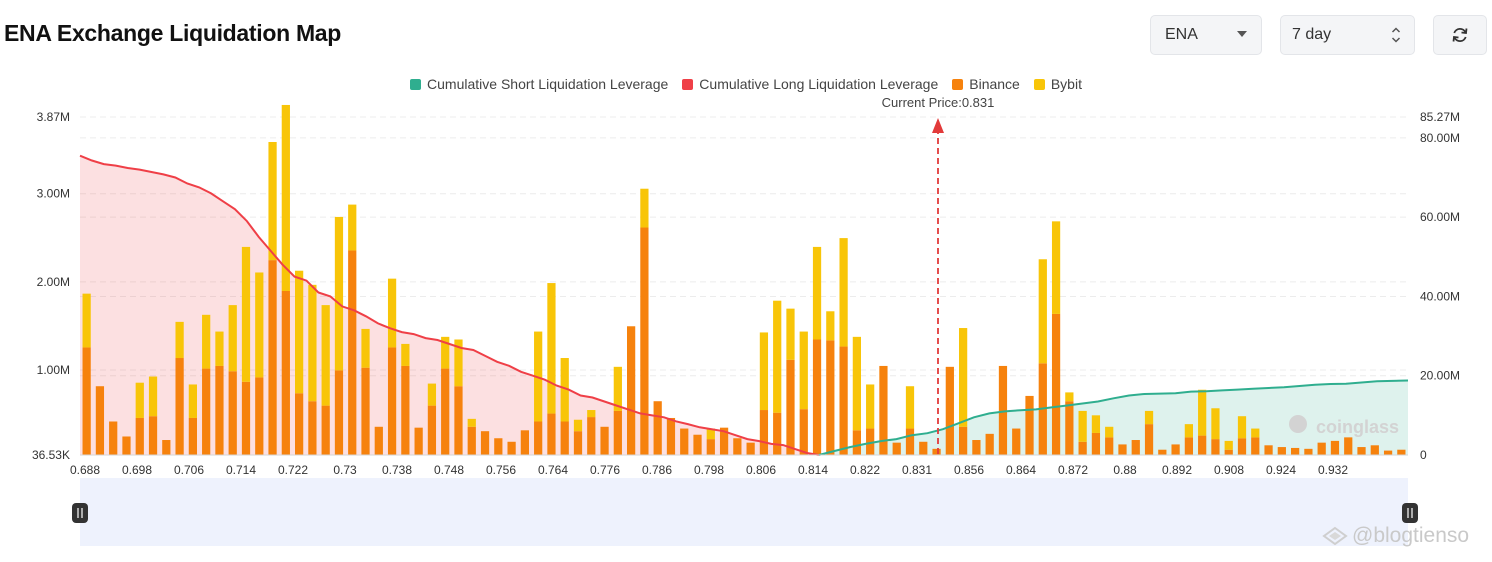  I want to click on coin-select: ENA, so click(1206, 35).